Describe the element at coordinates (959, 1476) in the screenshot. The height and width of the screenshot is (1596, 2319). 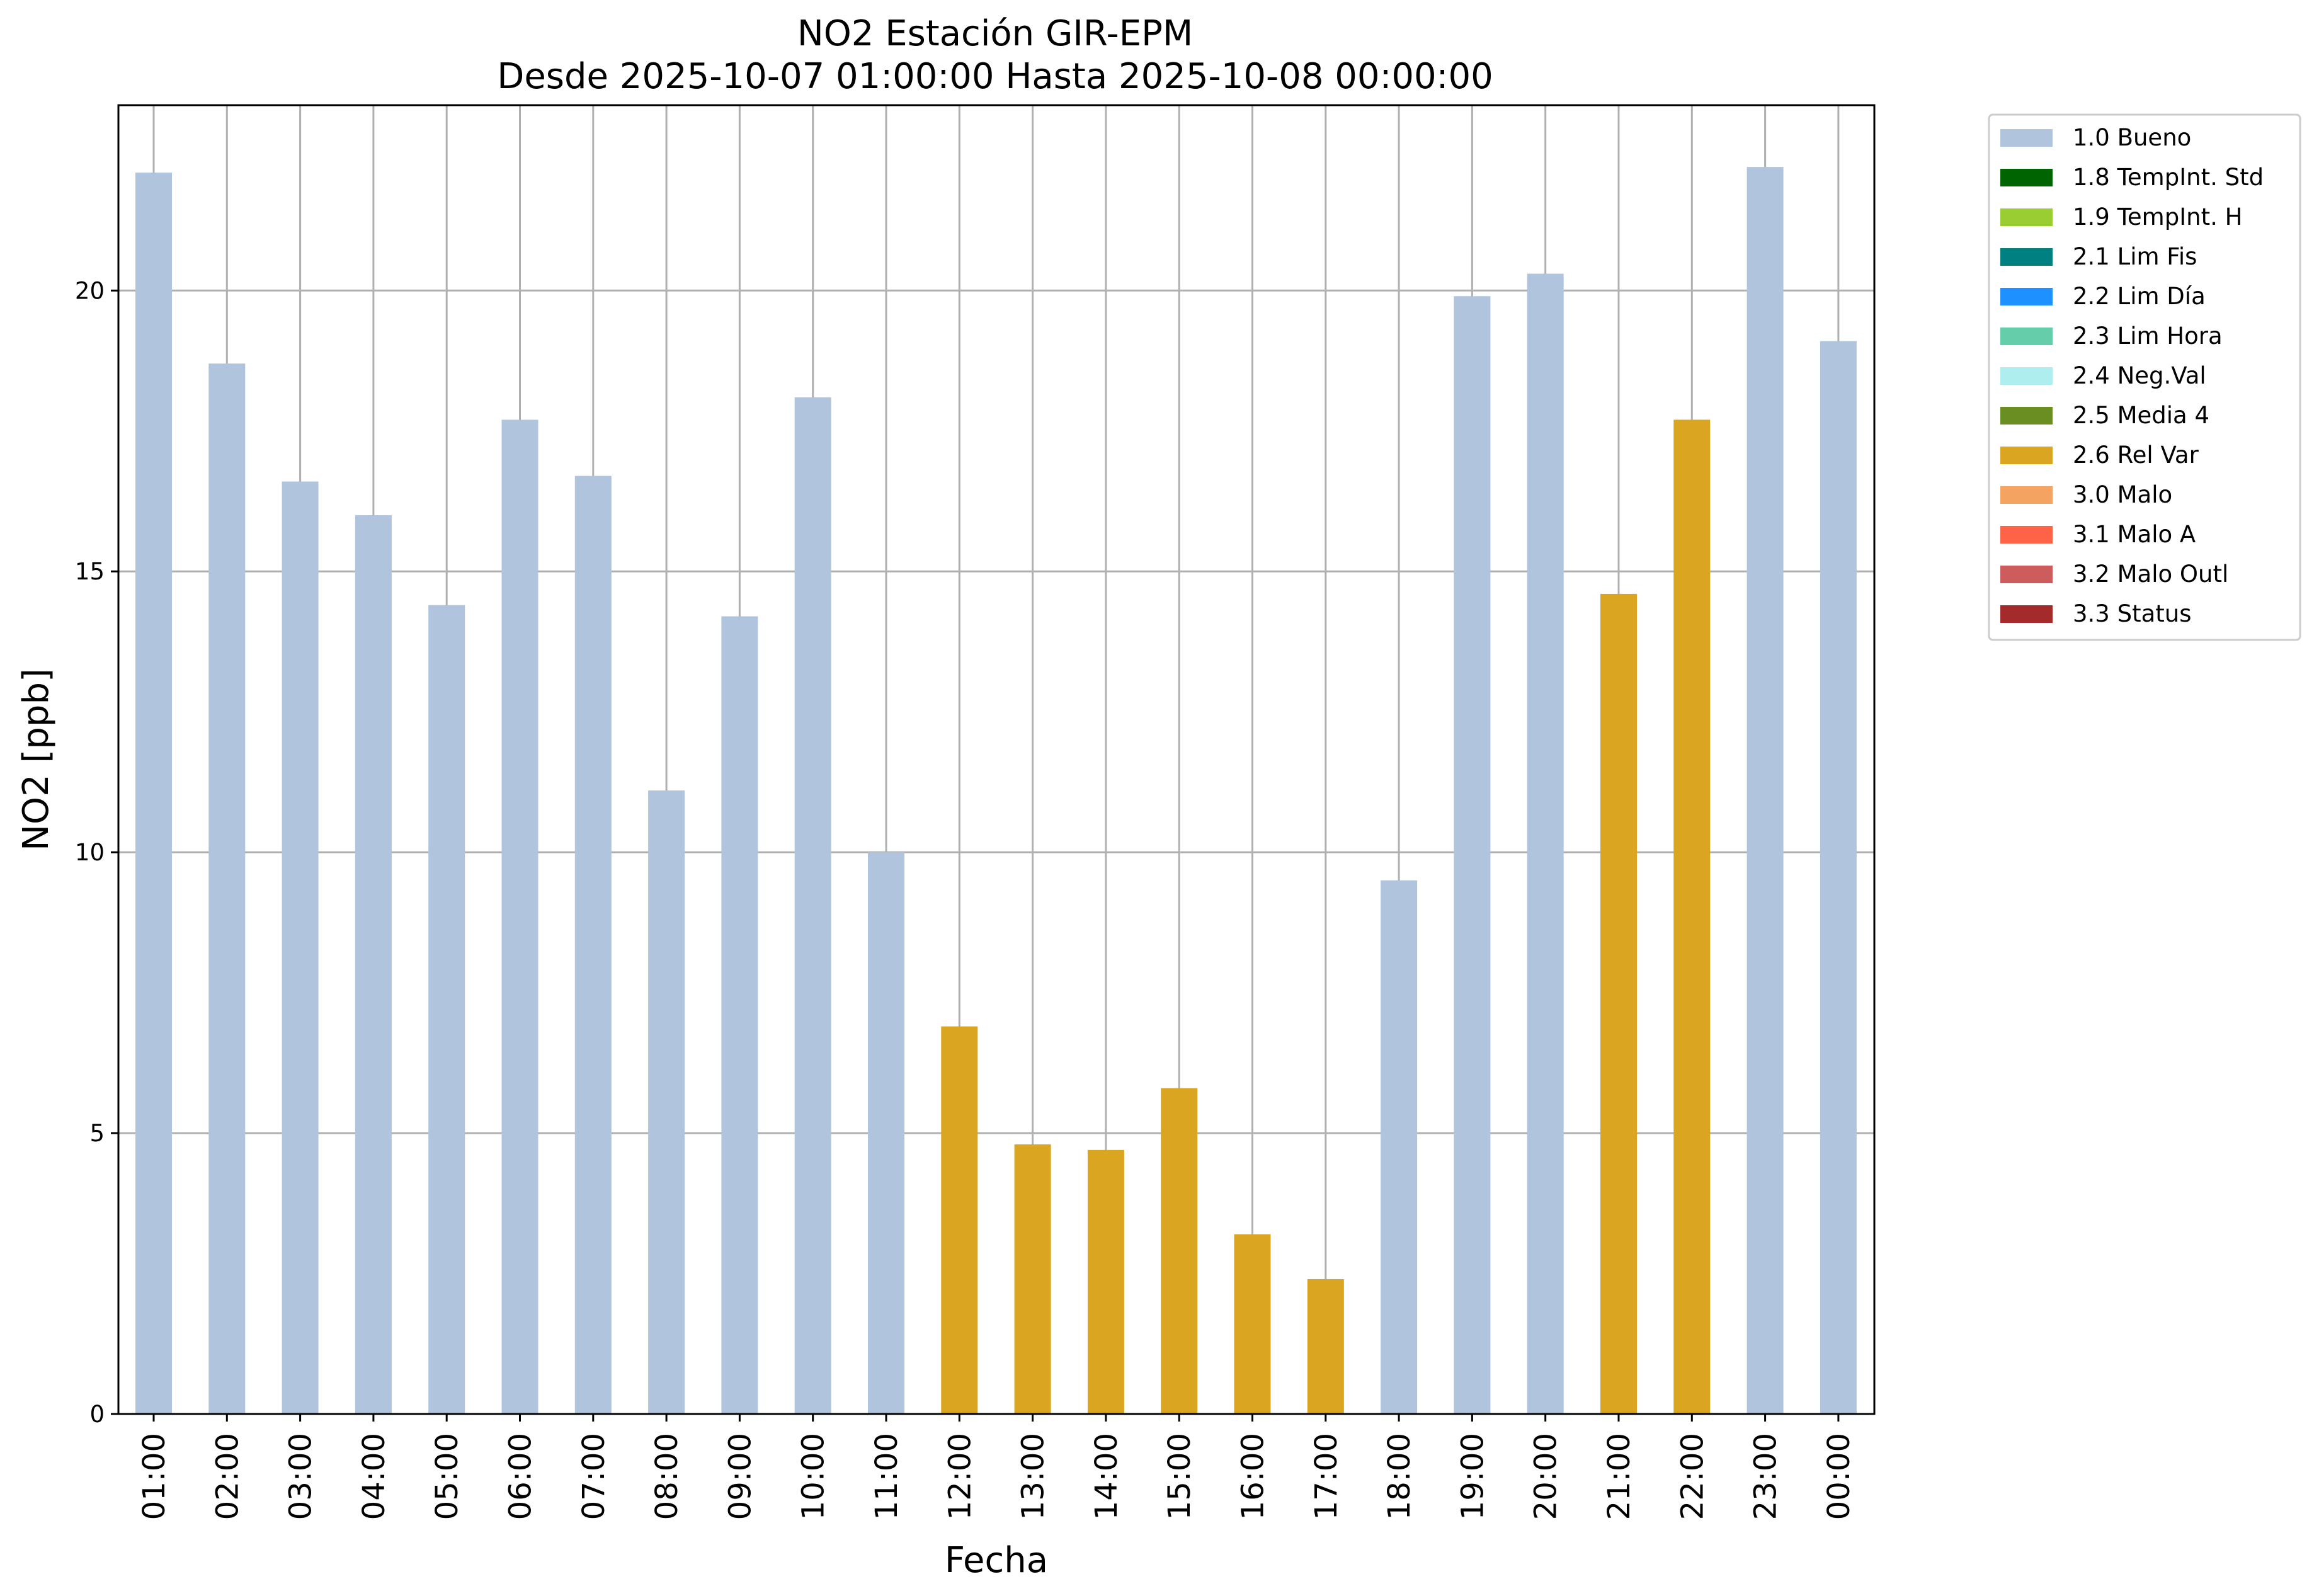
I see `x-tick-label: 12:00` at that location.